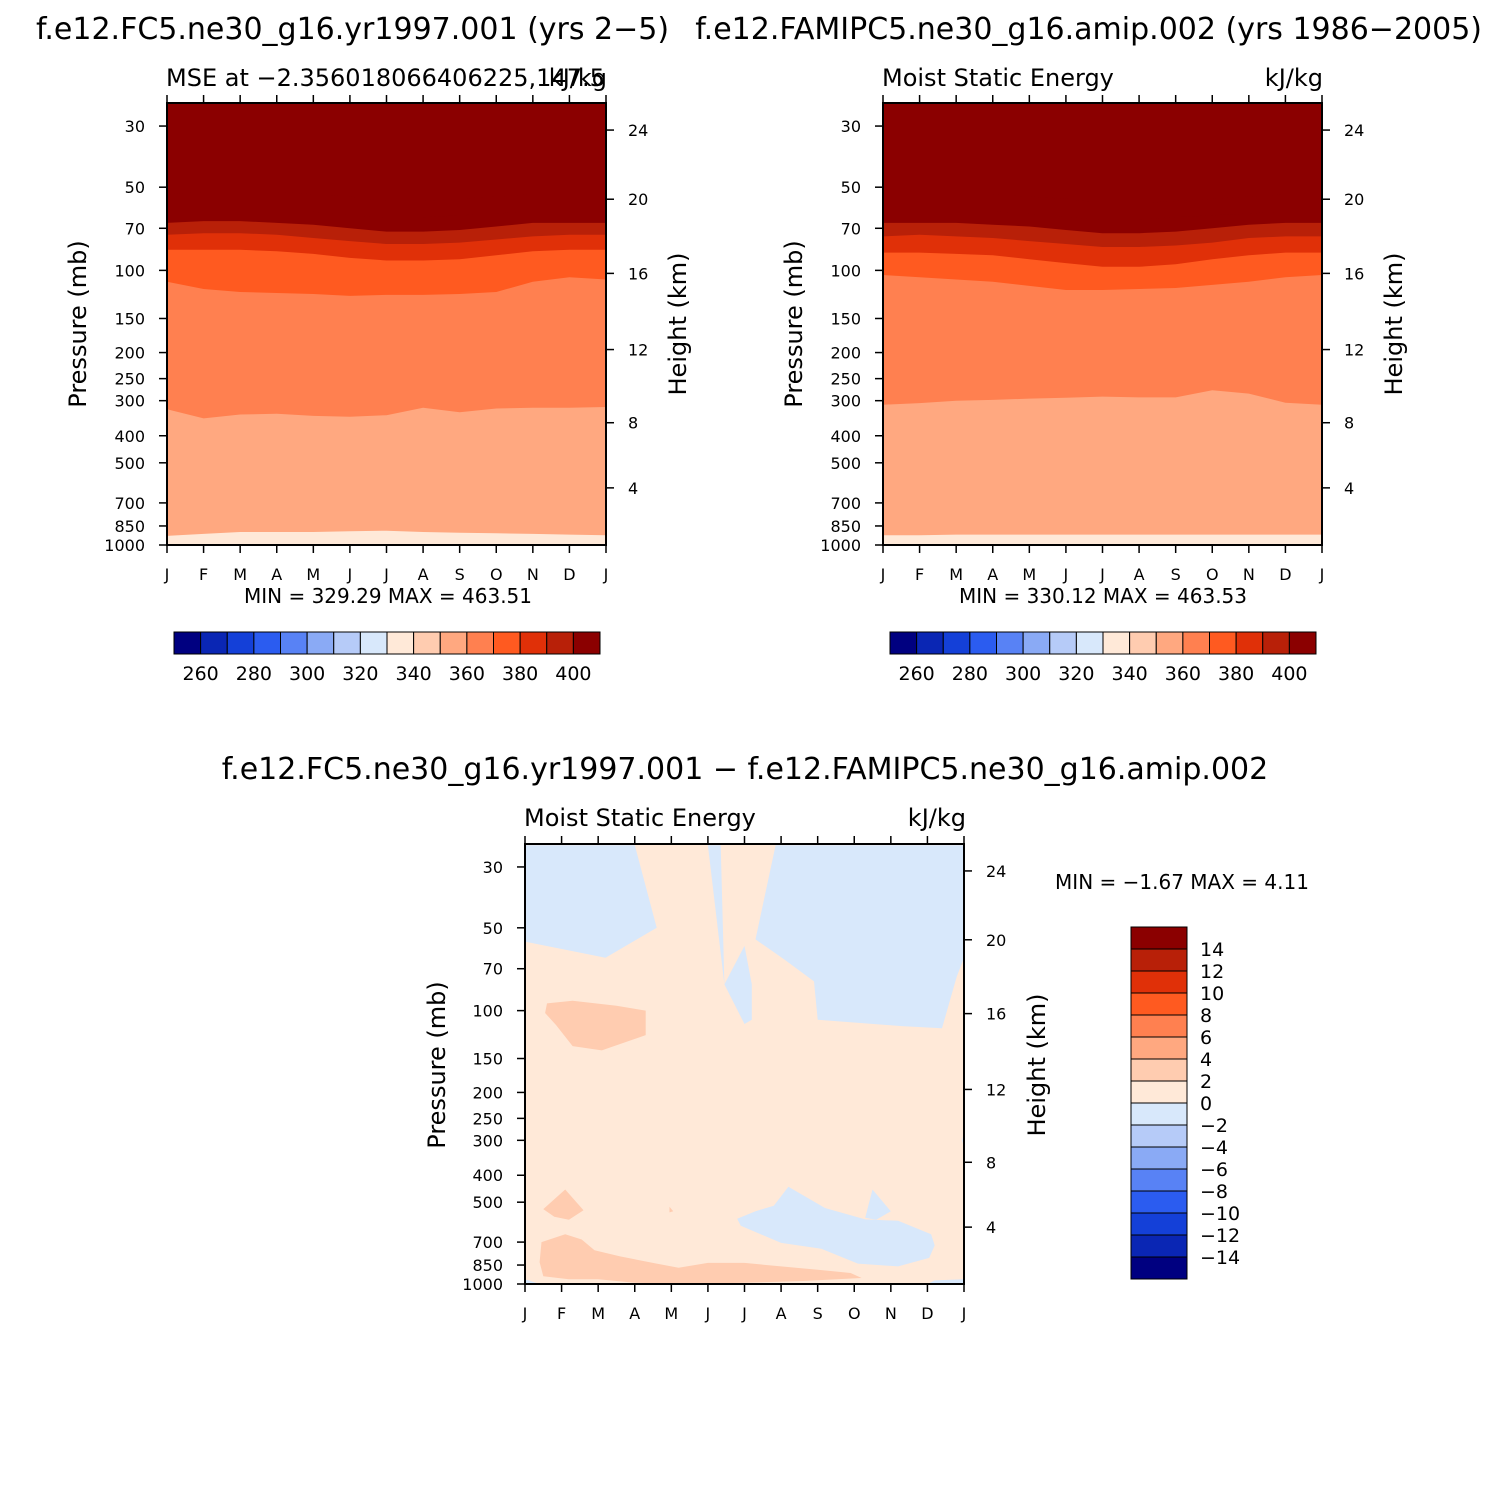  What do you see at coordinates (1214, 1148) in the screenshot?
I see `colorbar-label: −4` at bounding box center [1214, 1148].